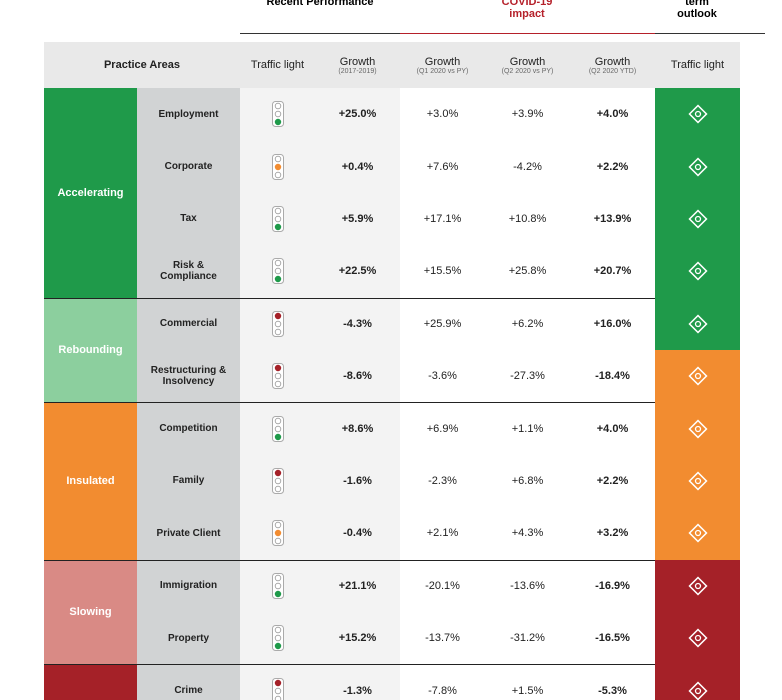  What do you see at coordinates (527, 376) in the screenshot?
I see `q2-cell: -27.3%` at bounding box center [527, 376].